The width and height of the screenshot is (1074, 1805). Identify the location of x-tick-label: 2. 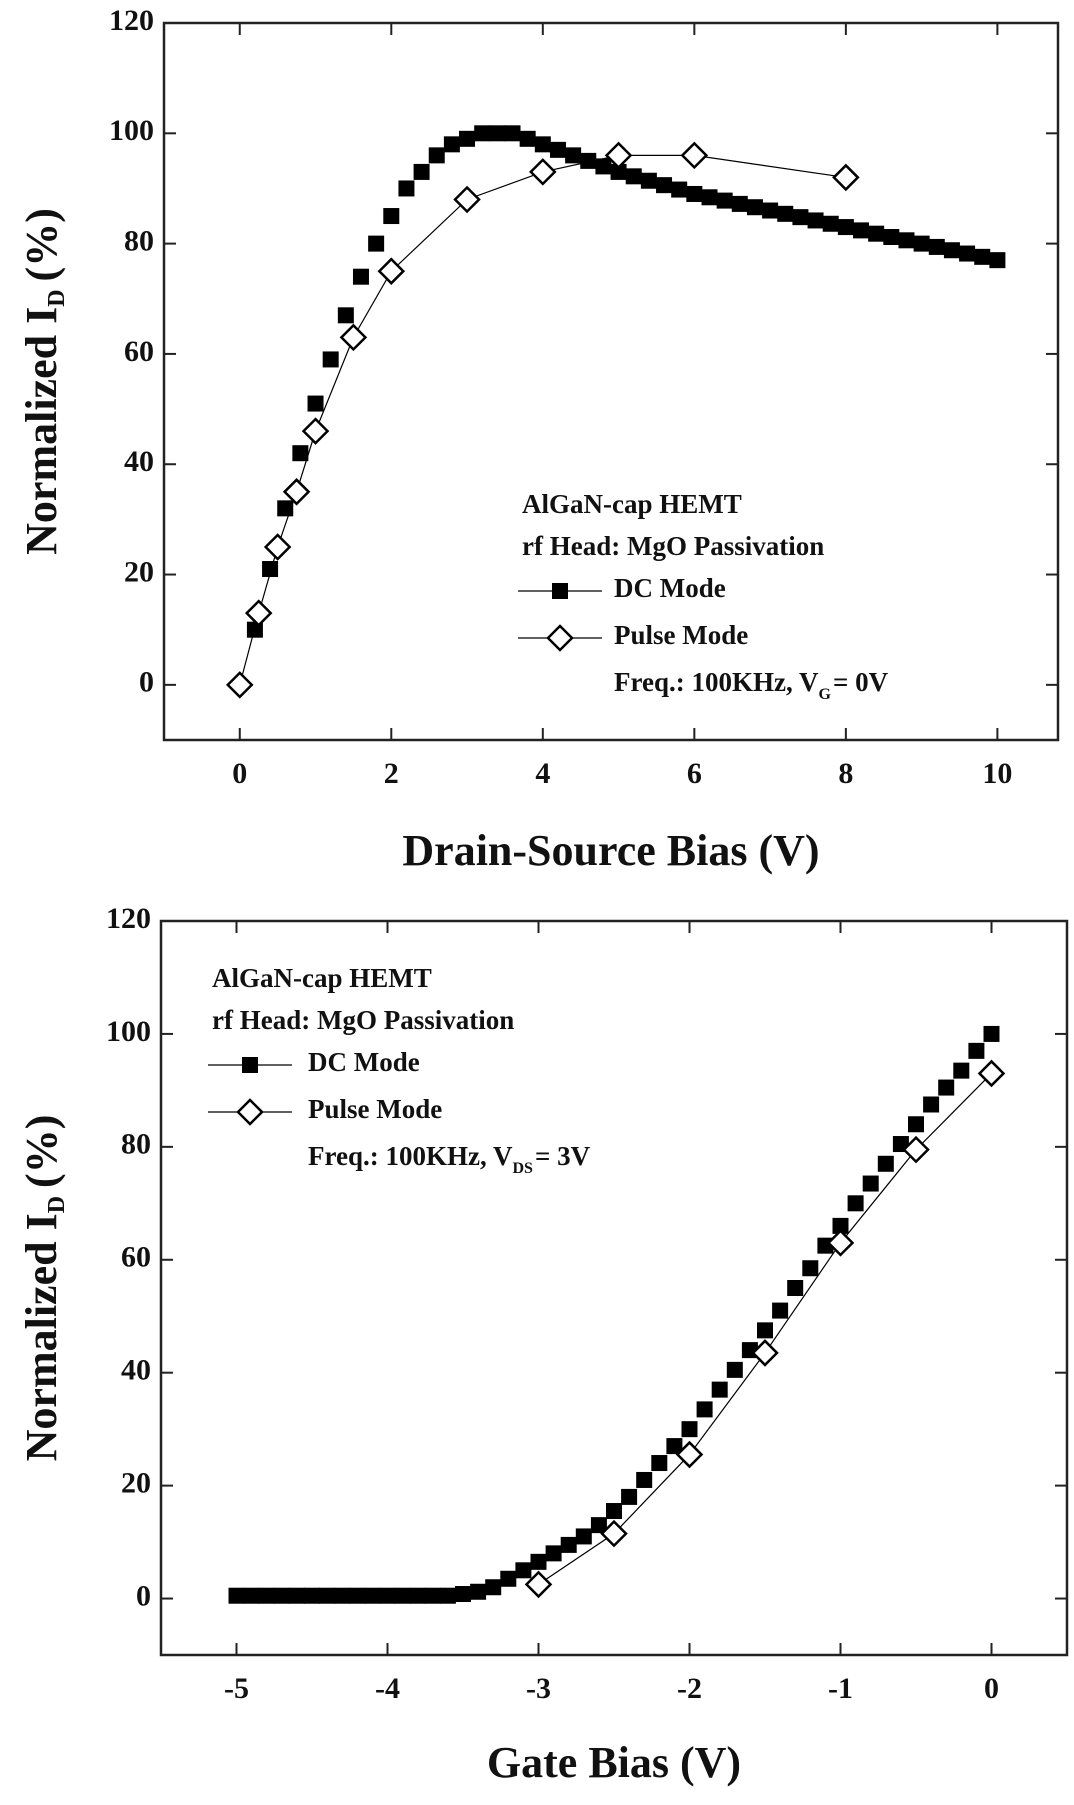
(391, 773).